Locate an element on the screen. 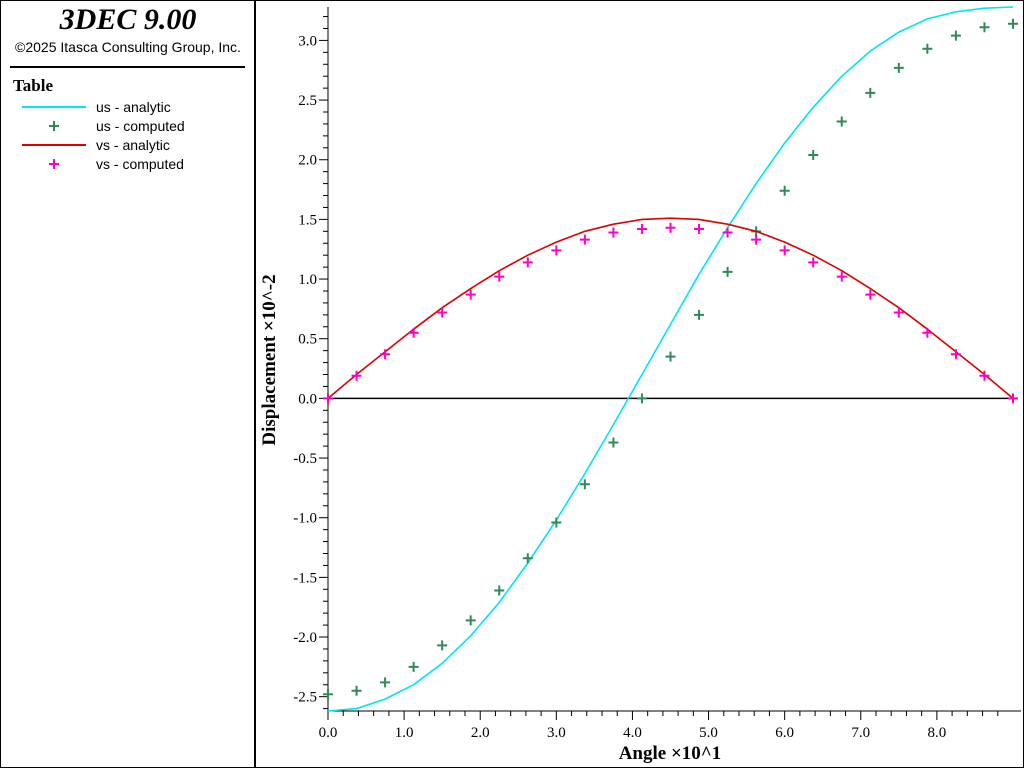 This screenshot has height=768, width=1024. y-tick-label: 3.0 is located at coordinates (307, 41).